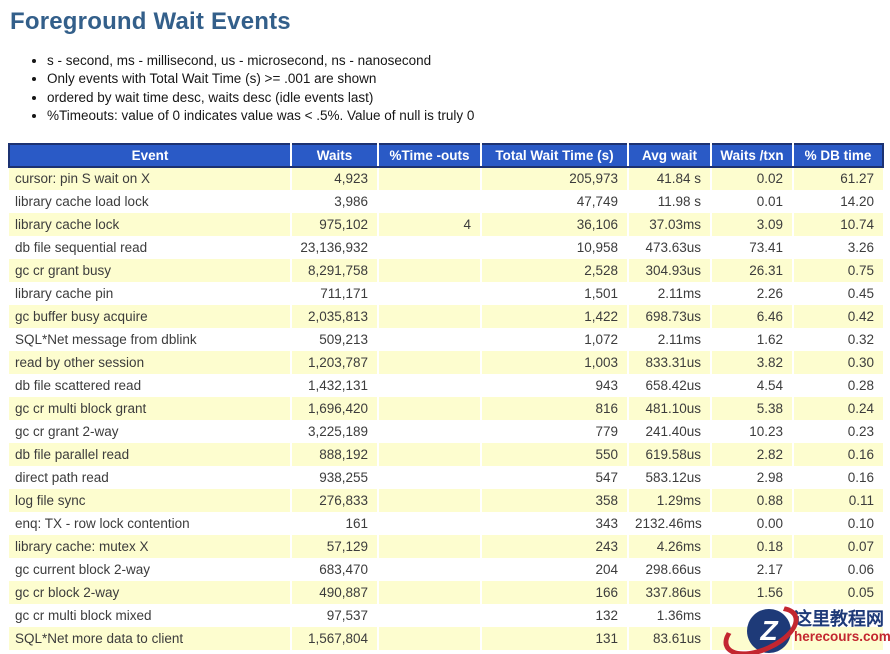 This screenshot has width=890, height=654. What do you see at coordinates (670, 362) in the screenshot?
I see `cell-avg-wait: 833.31us` at bounding box center [670, 362].